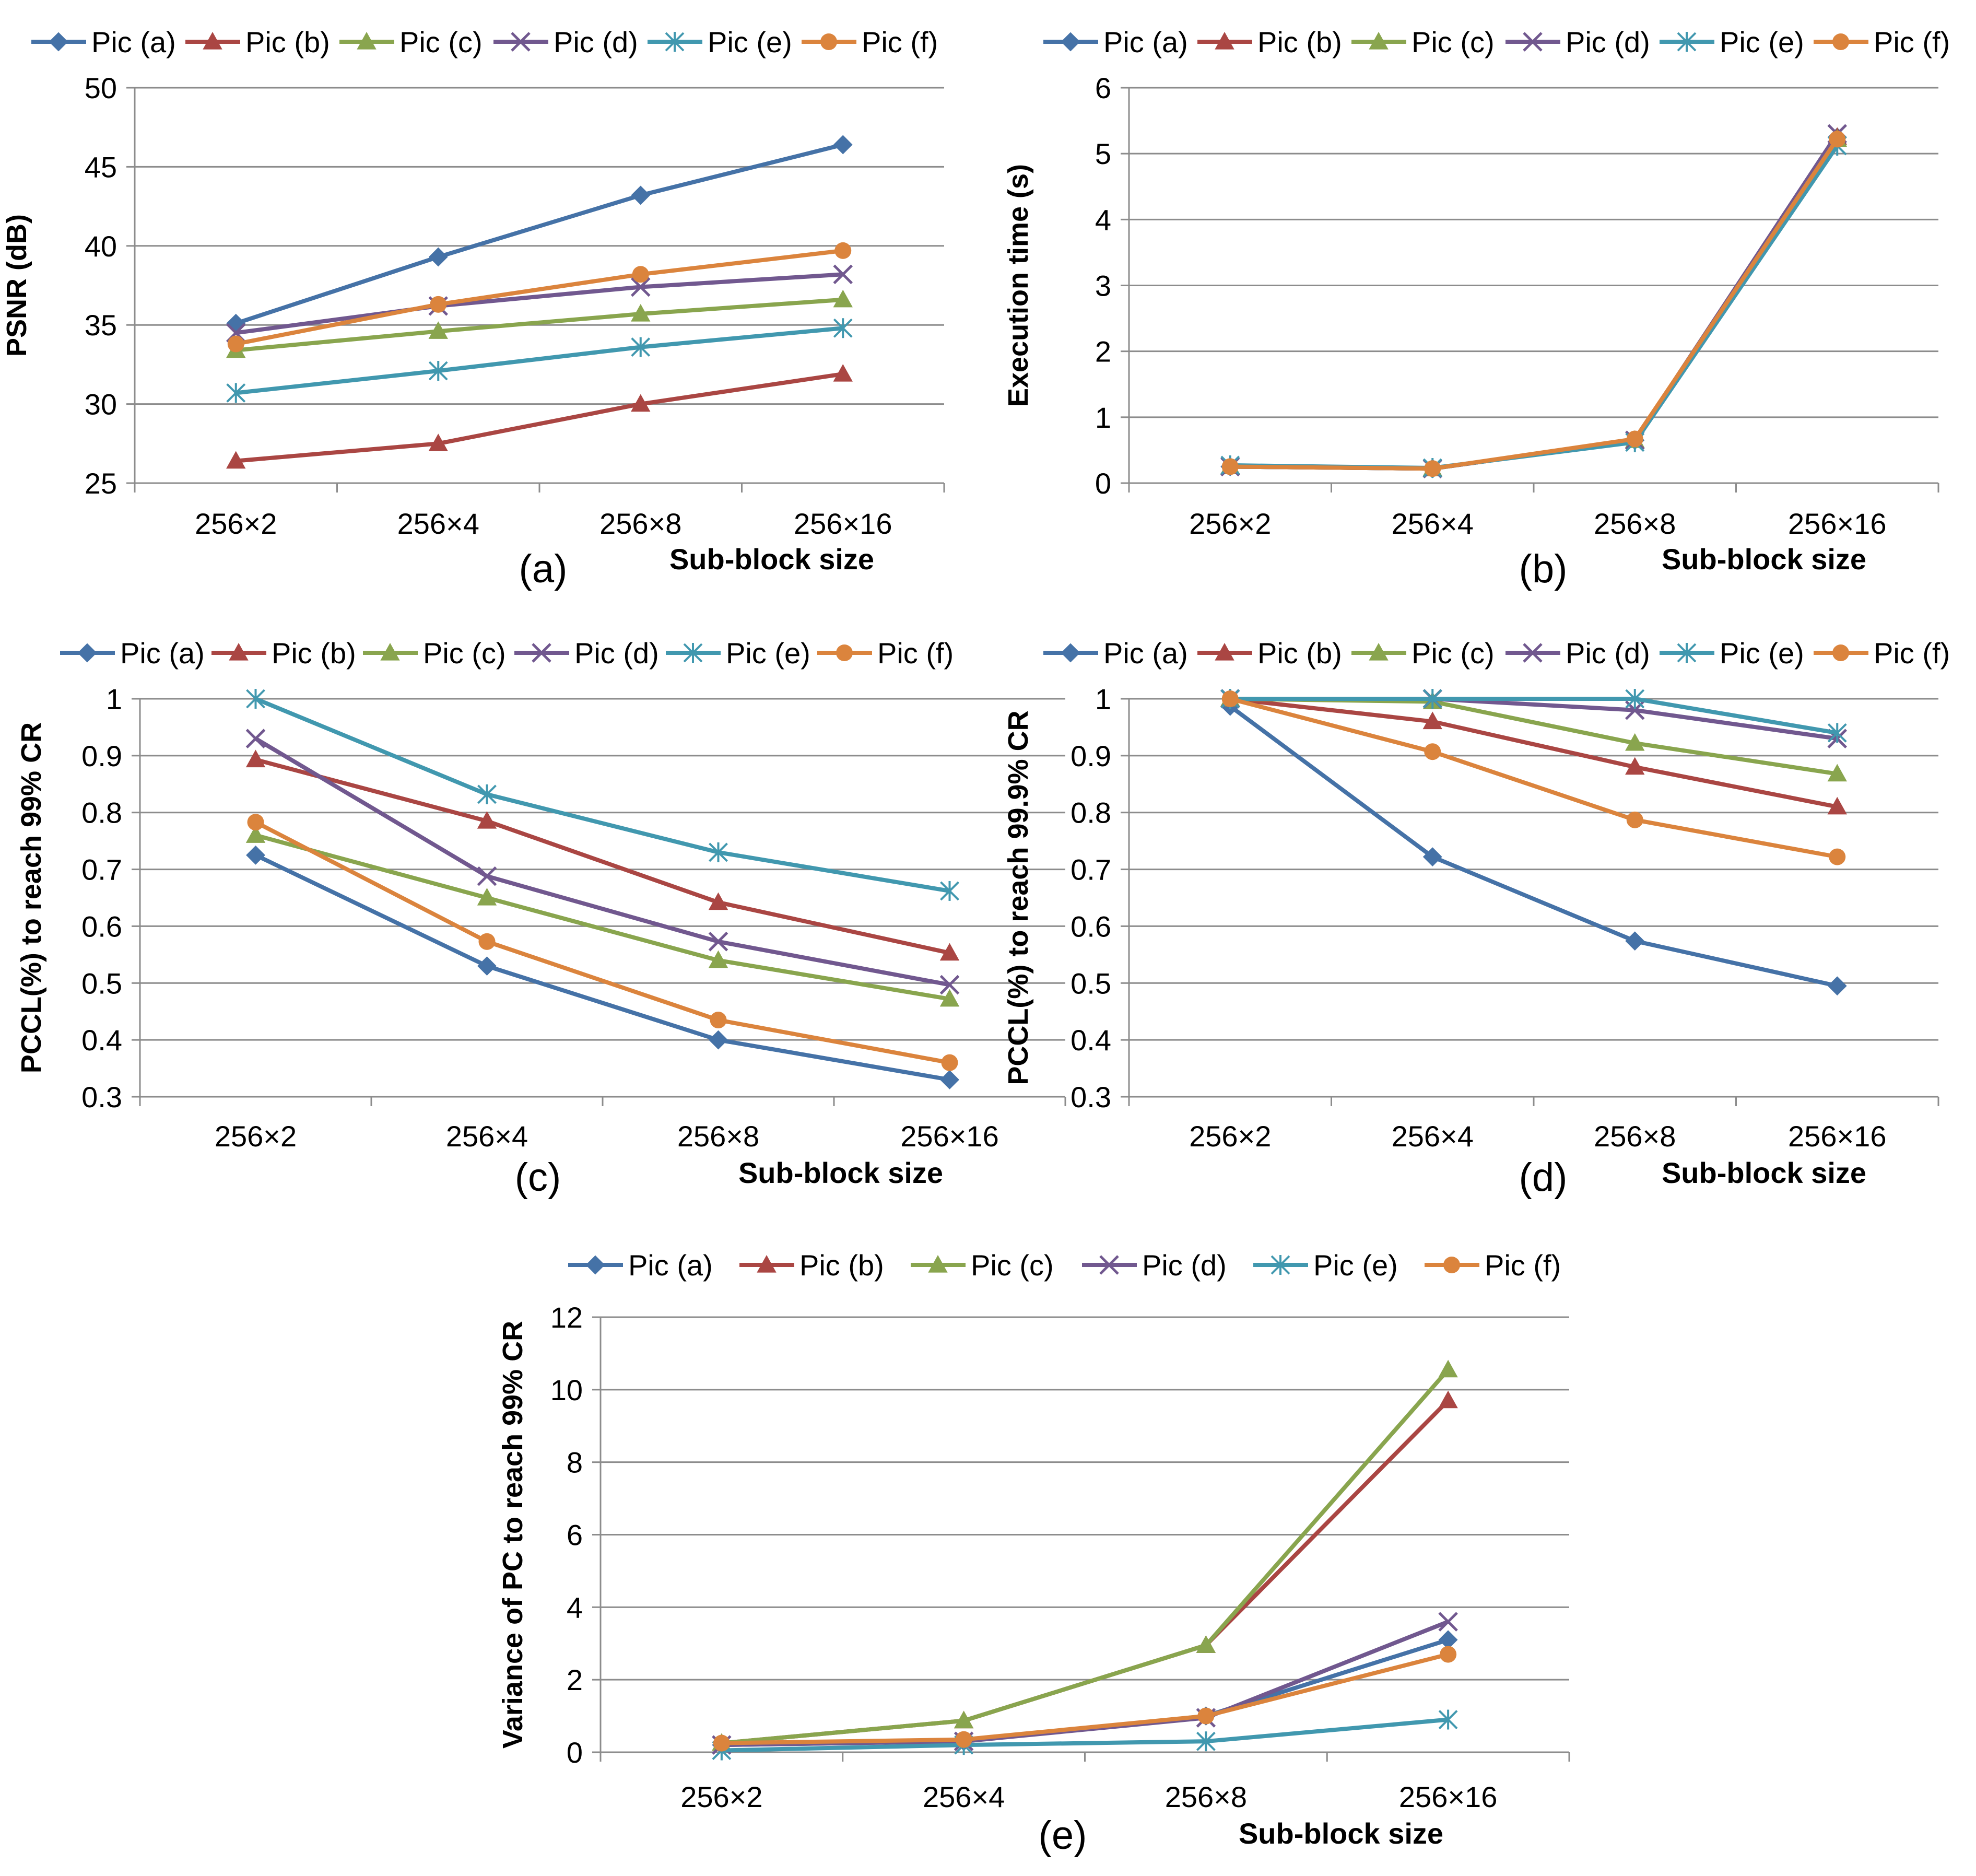 This screenshot has width=1976, height=1876. What do you see at coordinates (102, 813) in the screenshot?
I see `y-tick-label: 0.8` at bounding box center [102, 813].